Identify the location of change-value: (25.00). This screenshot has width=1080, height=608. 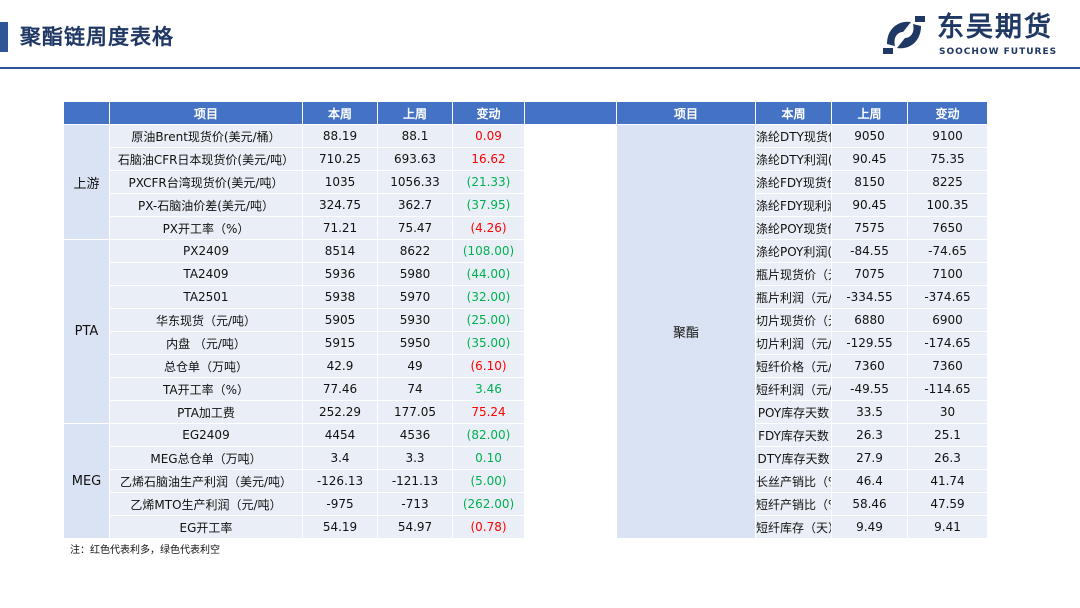
(488, 320).